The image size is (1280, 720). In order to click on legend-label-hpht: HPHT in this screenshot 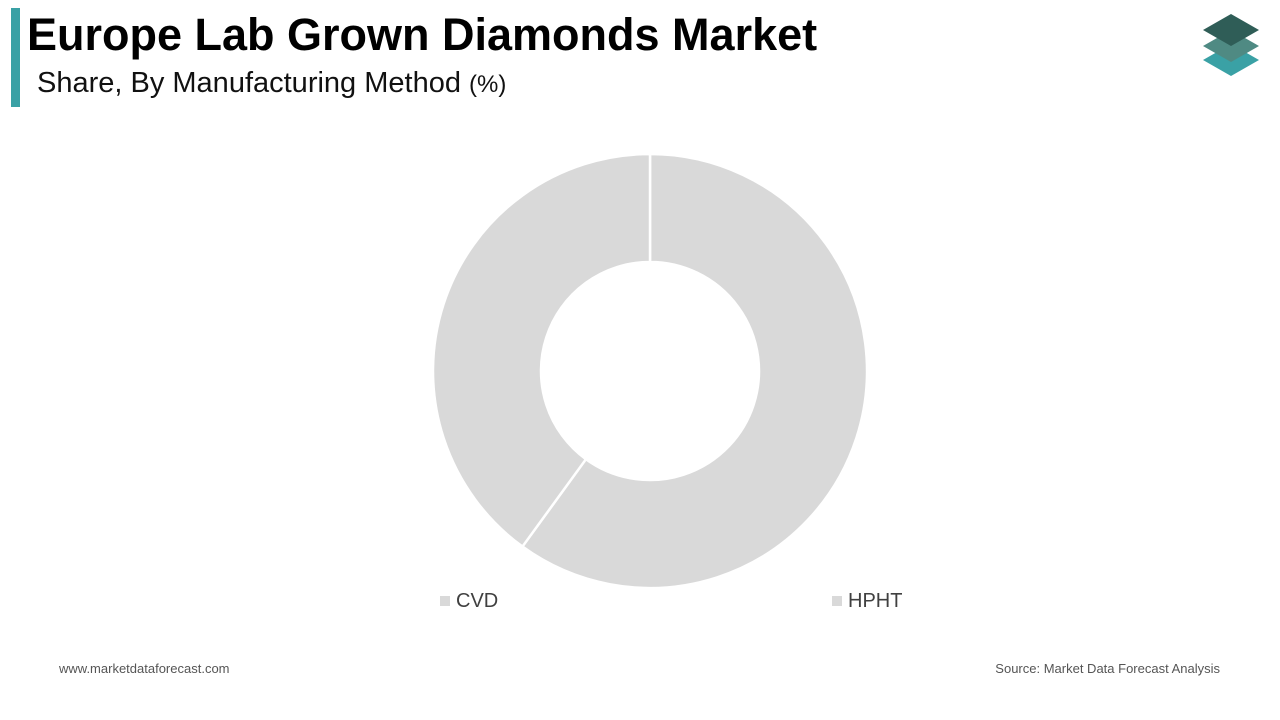, I will do `click(875, 600)`.